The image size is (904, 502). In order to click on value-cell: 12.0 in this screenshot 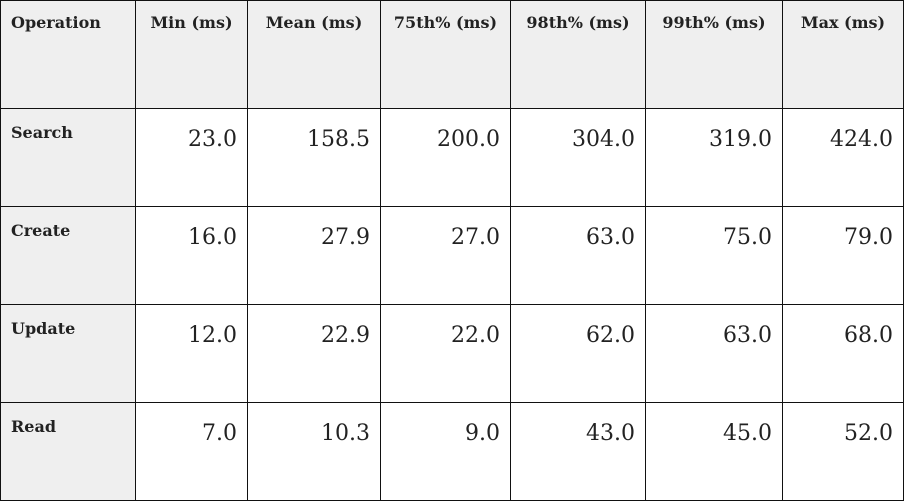, I will do `click(191, 353)`.